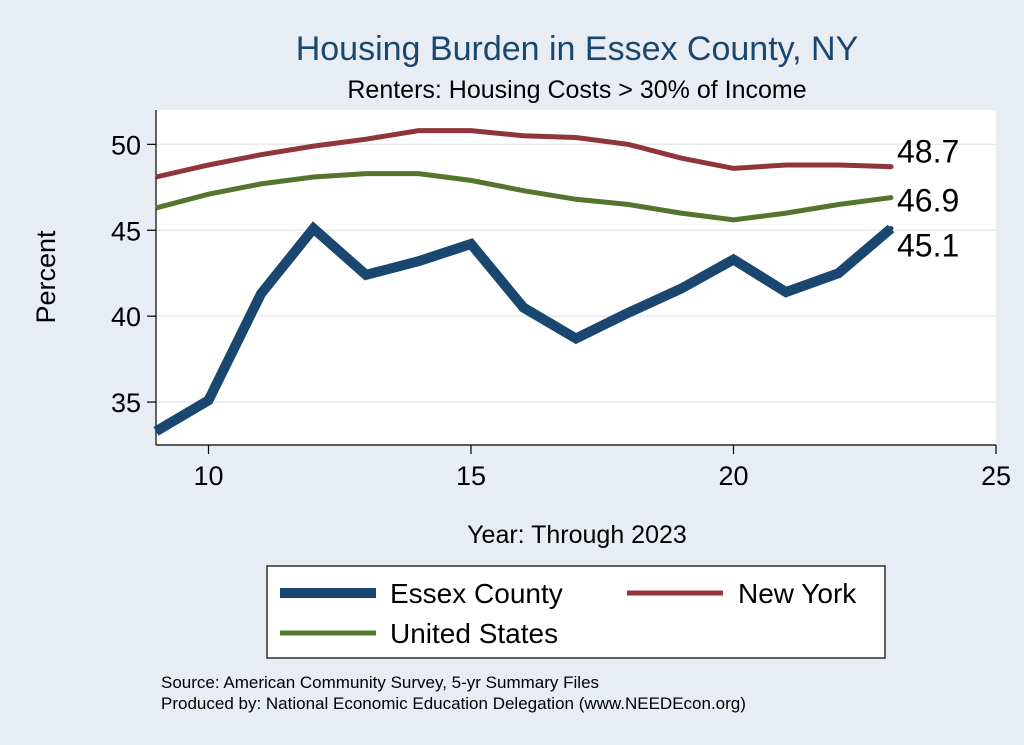 The height and width of the screenshot is (745, 1024). I want to click on end-point-newyork, so click(891, 167).